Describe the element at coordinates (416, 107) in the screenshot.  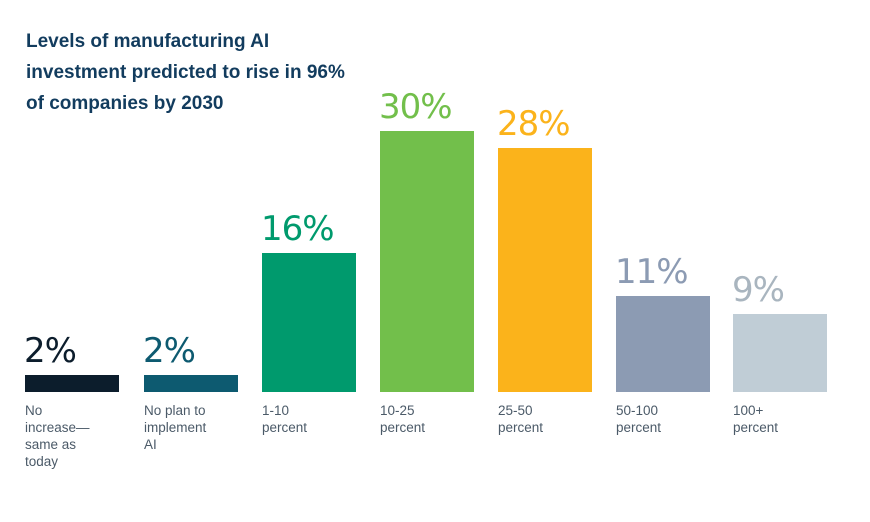
I see `data-label: 30%` at that location.